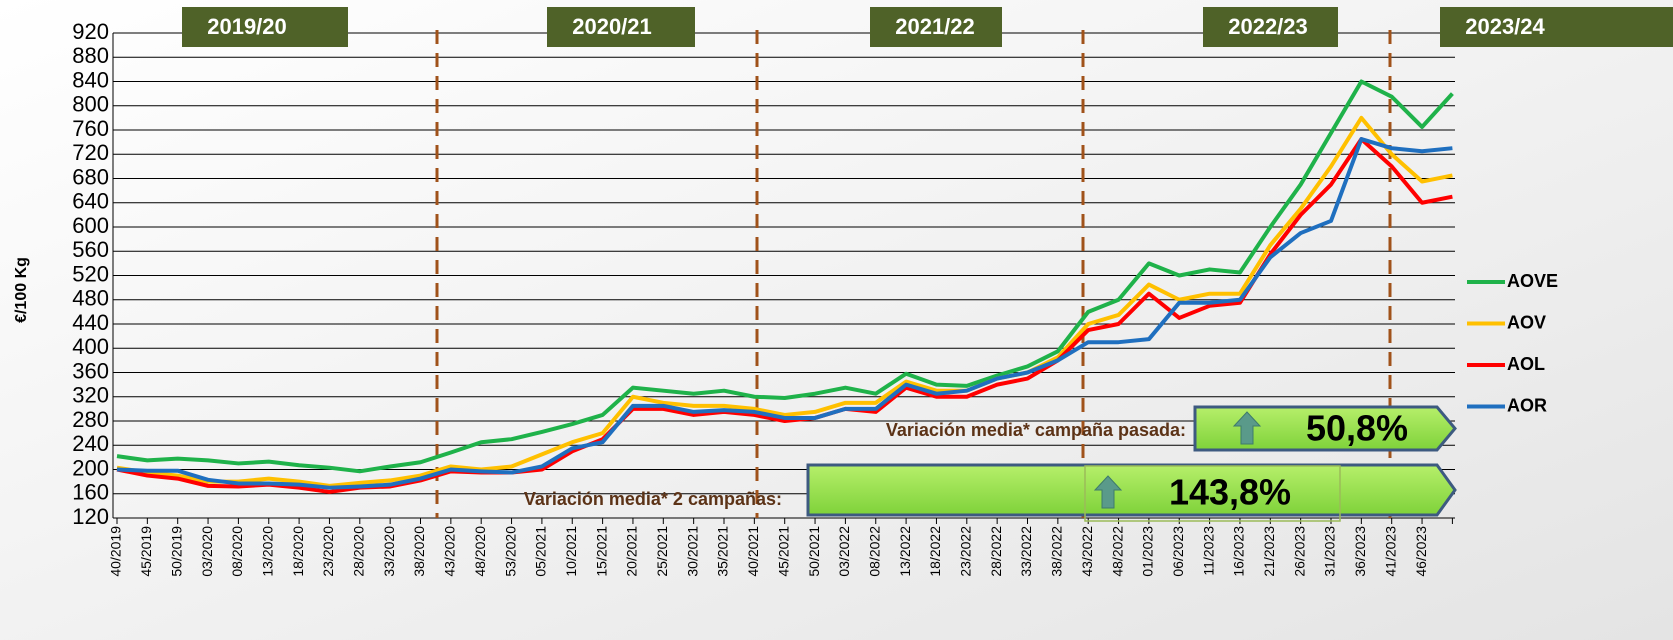  What do you see at coordinates (90, 516) in the screenshot?
I see `y-tick-label: 120` at bounding box center [90, 516].